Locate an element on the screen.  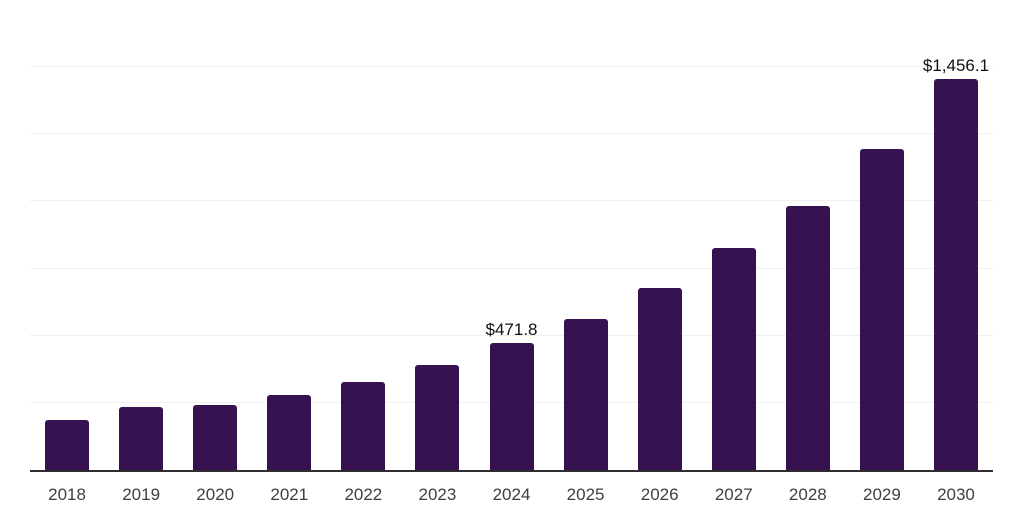
x-tick-label-2021: 2021 is located at coordinates (289, 494).